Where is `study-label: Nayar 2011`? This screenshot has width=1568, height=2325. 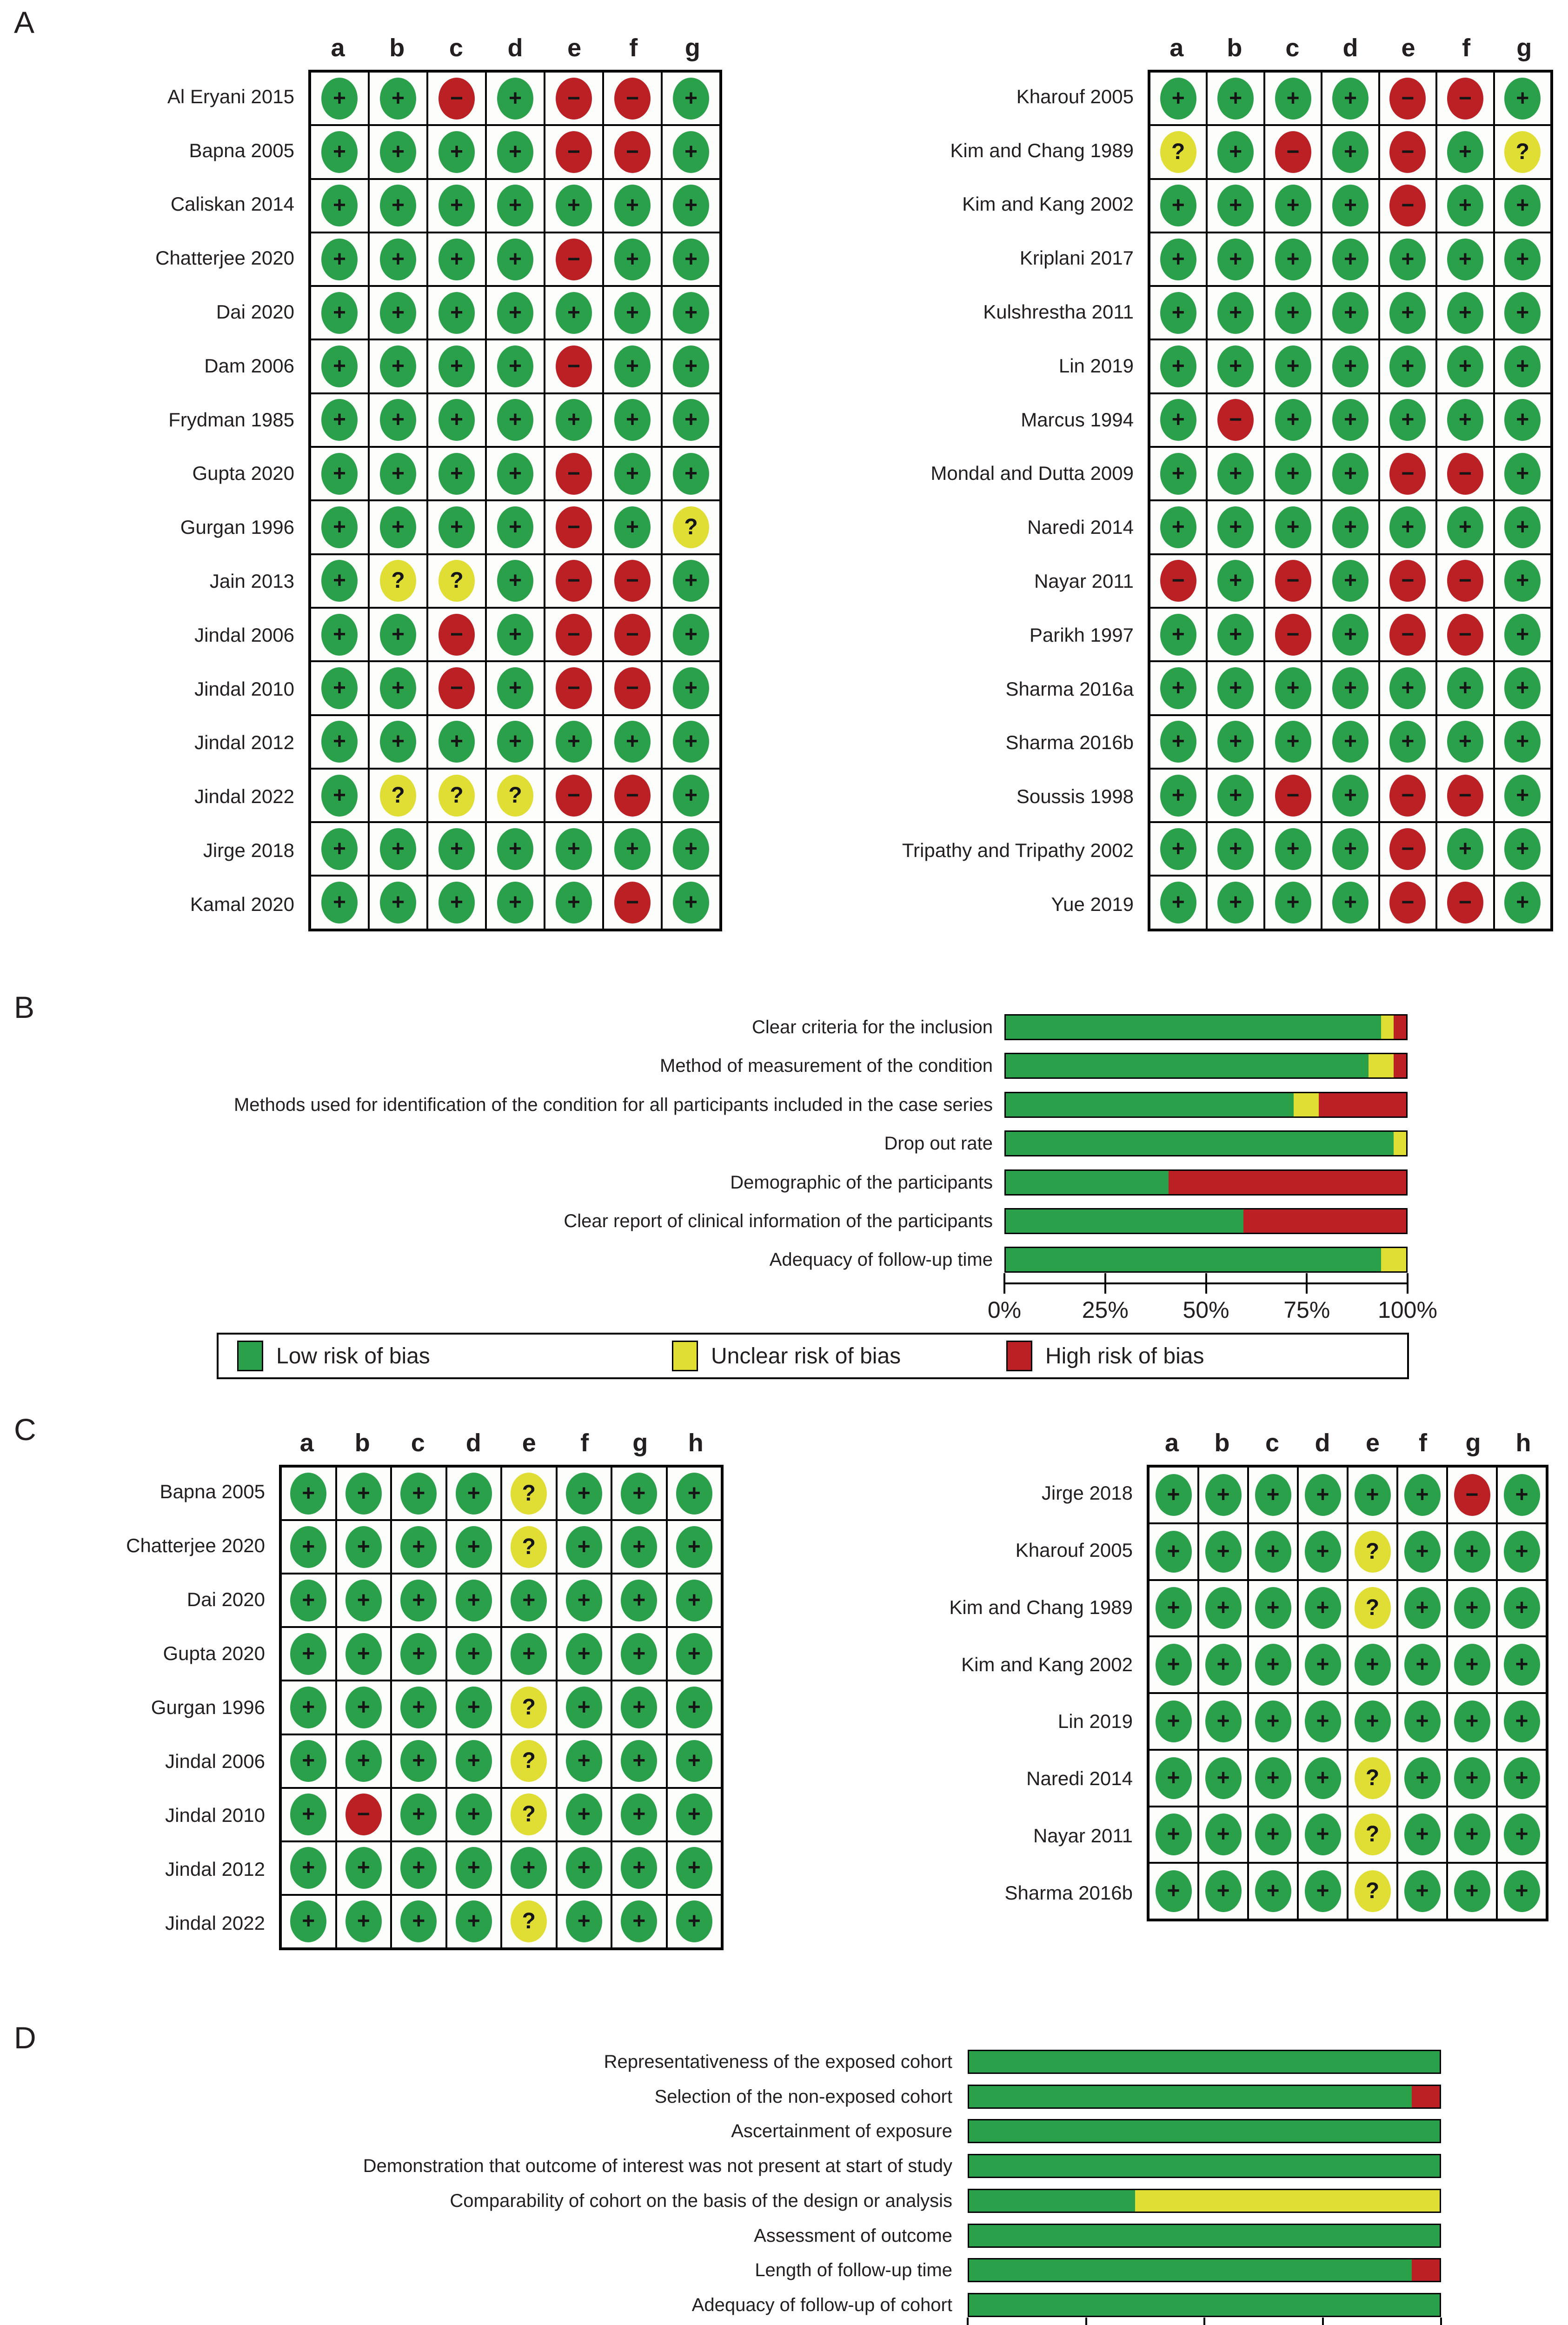 study-label: Nayar 2011 is located at coordinates (1083, 1835).